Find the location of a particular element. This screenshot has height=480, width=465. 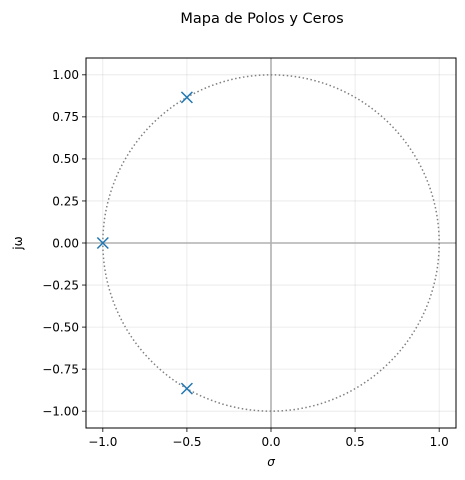

y-tick-label: 1.00 is located at coordinates (65, 75).